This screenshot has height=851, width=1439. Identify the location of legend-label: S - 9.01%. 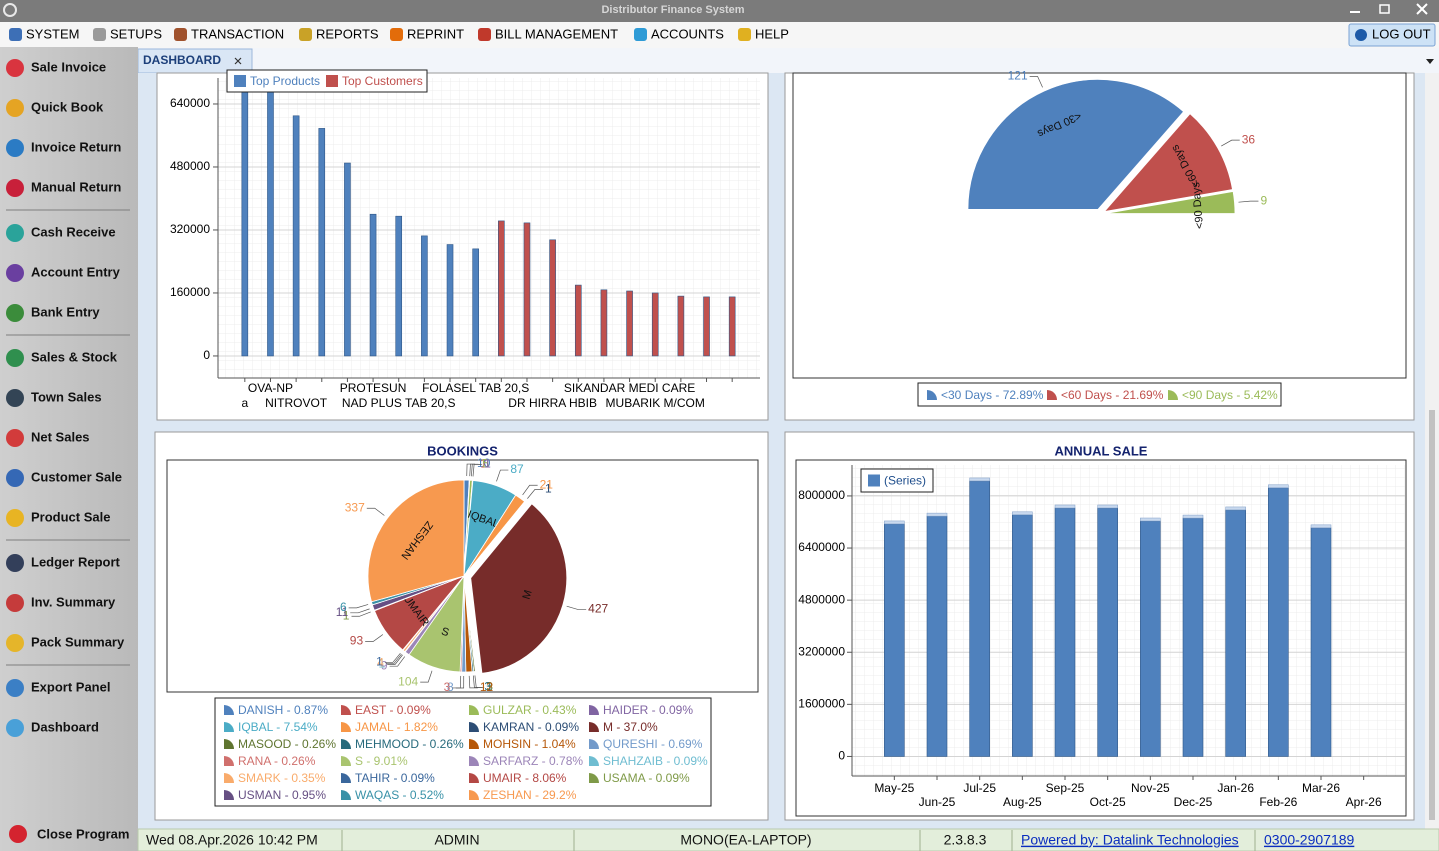
(381, 761).